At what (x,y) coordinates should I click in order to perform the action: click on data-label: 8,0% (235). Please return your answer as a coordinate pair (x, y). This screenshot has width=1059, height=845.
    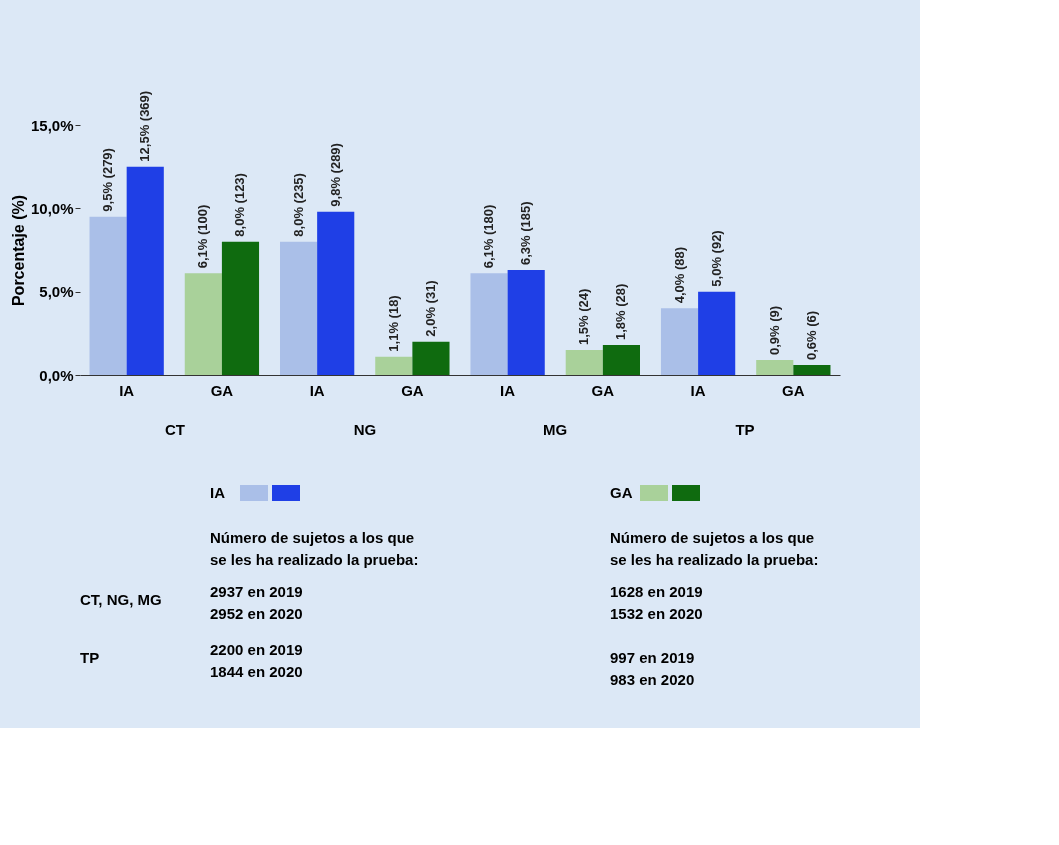
    Looking at the image, I should click on (298, 205).